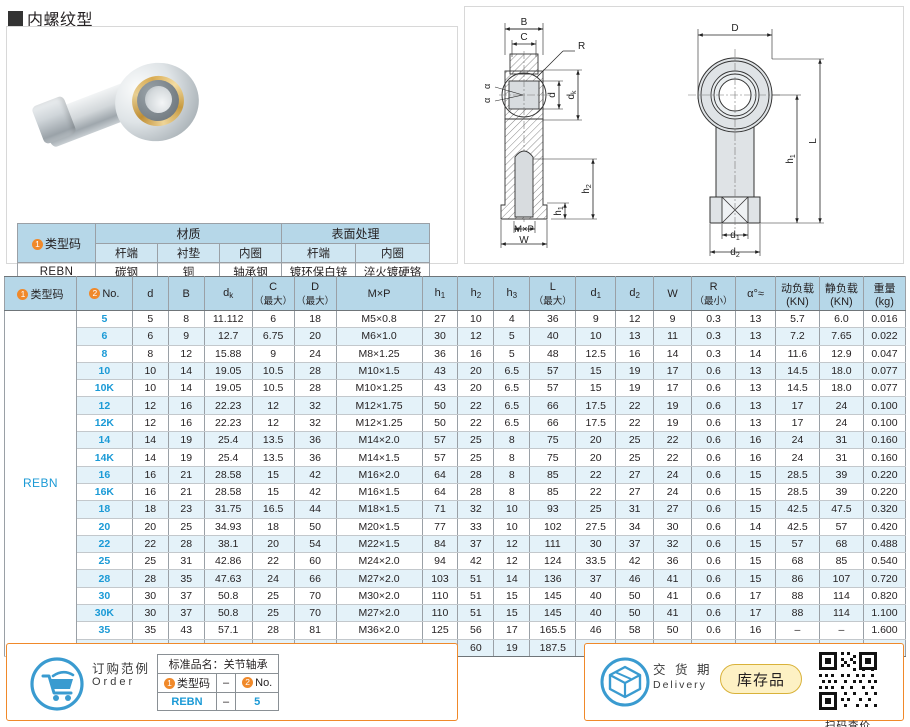  What do you see at coordinates (884, 474) in the screenshot?
I see `cell-weight: 0.220` at bounding box center [884, 474].